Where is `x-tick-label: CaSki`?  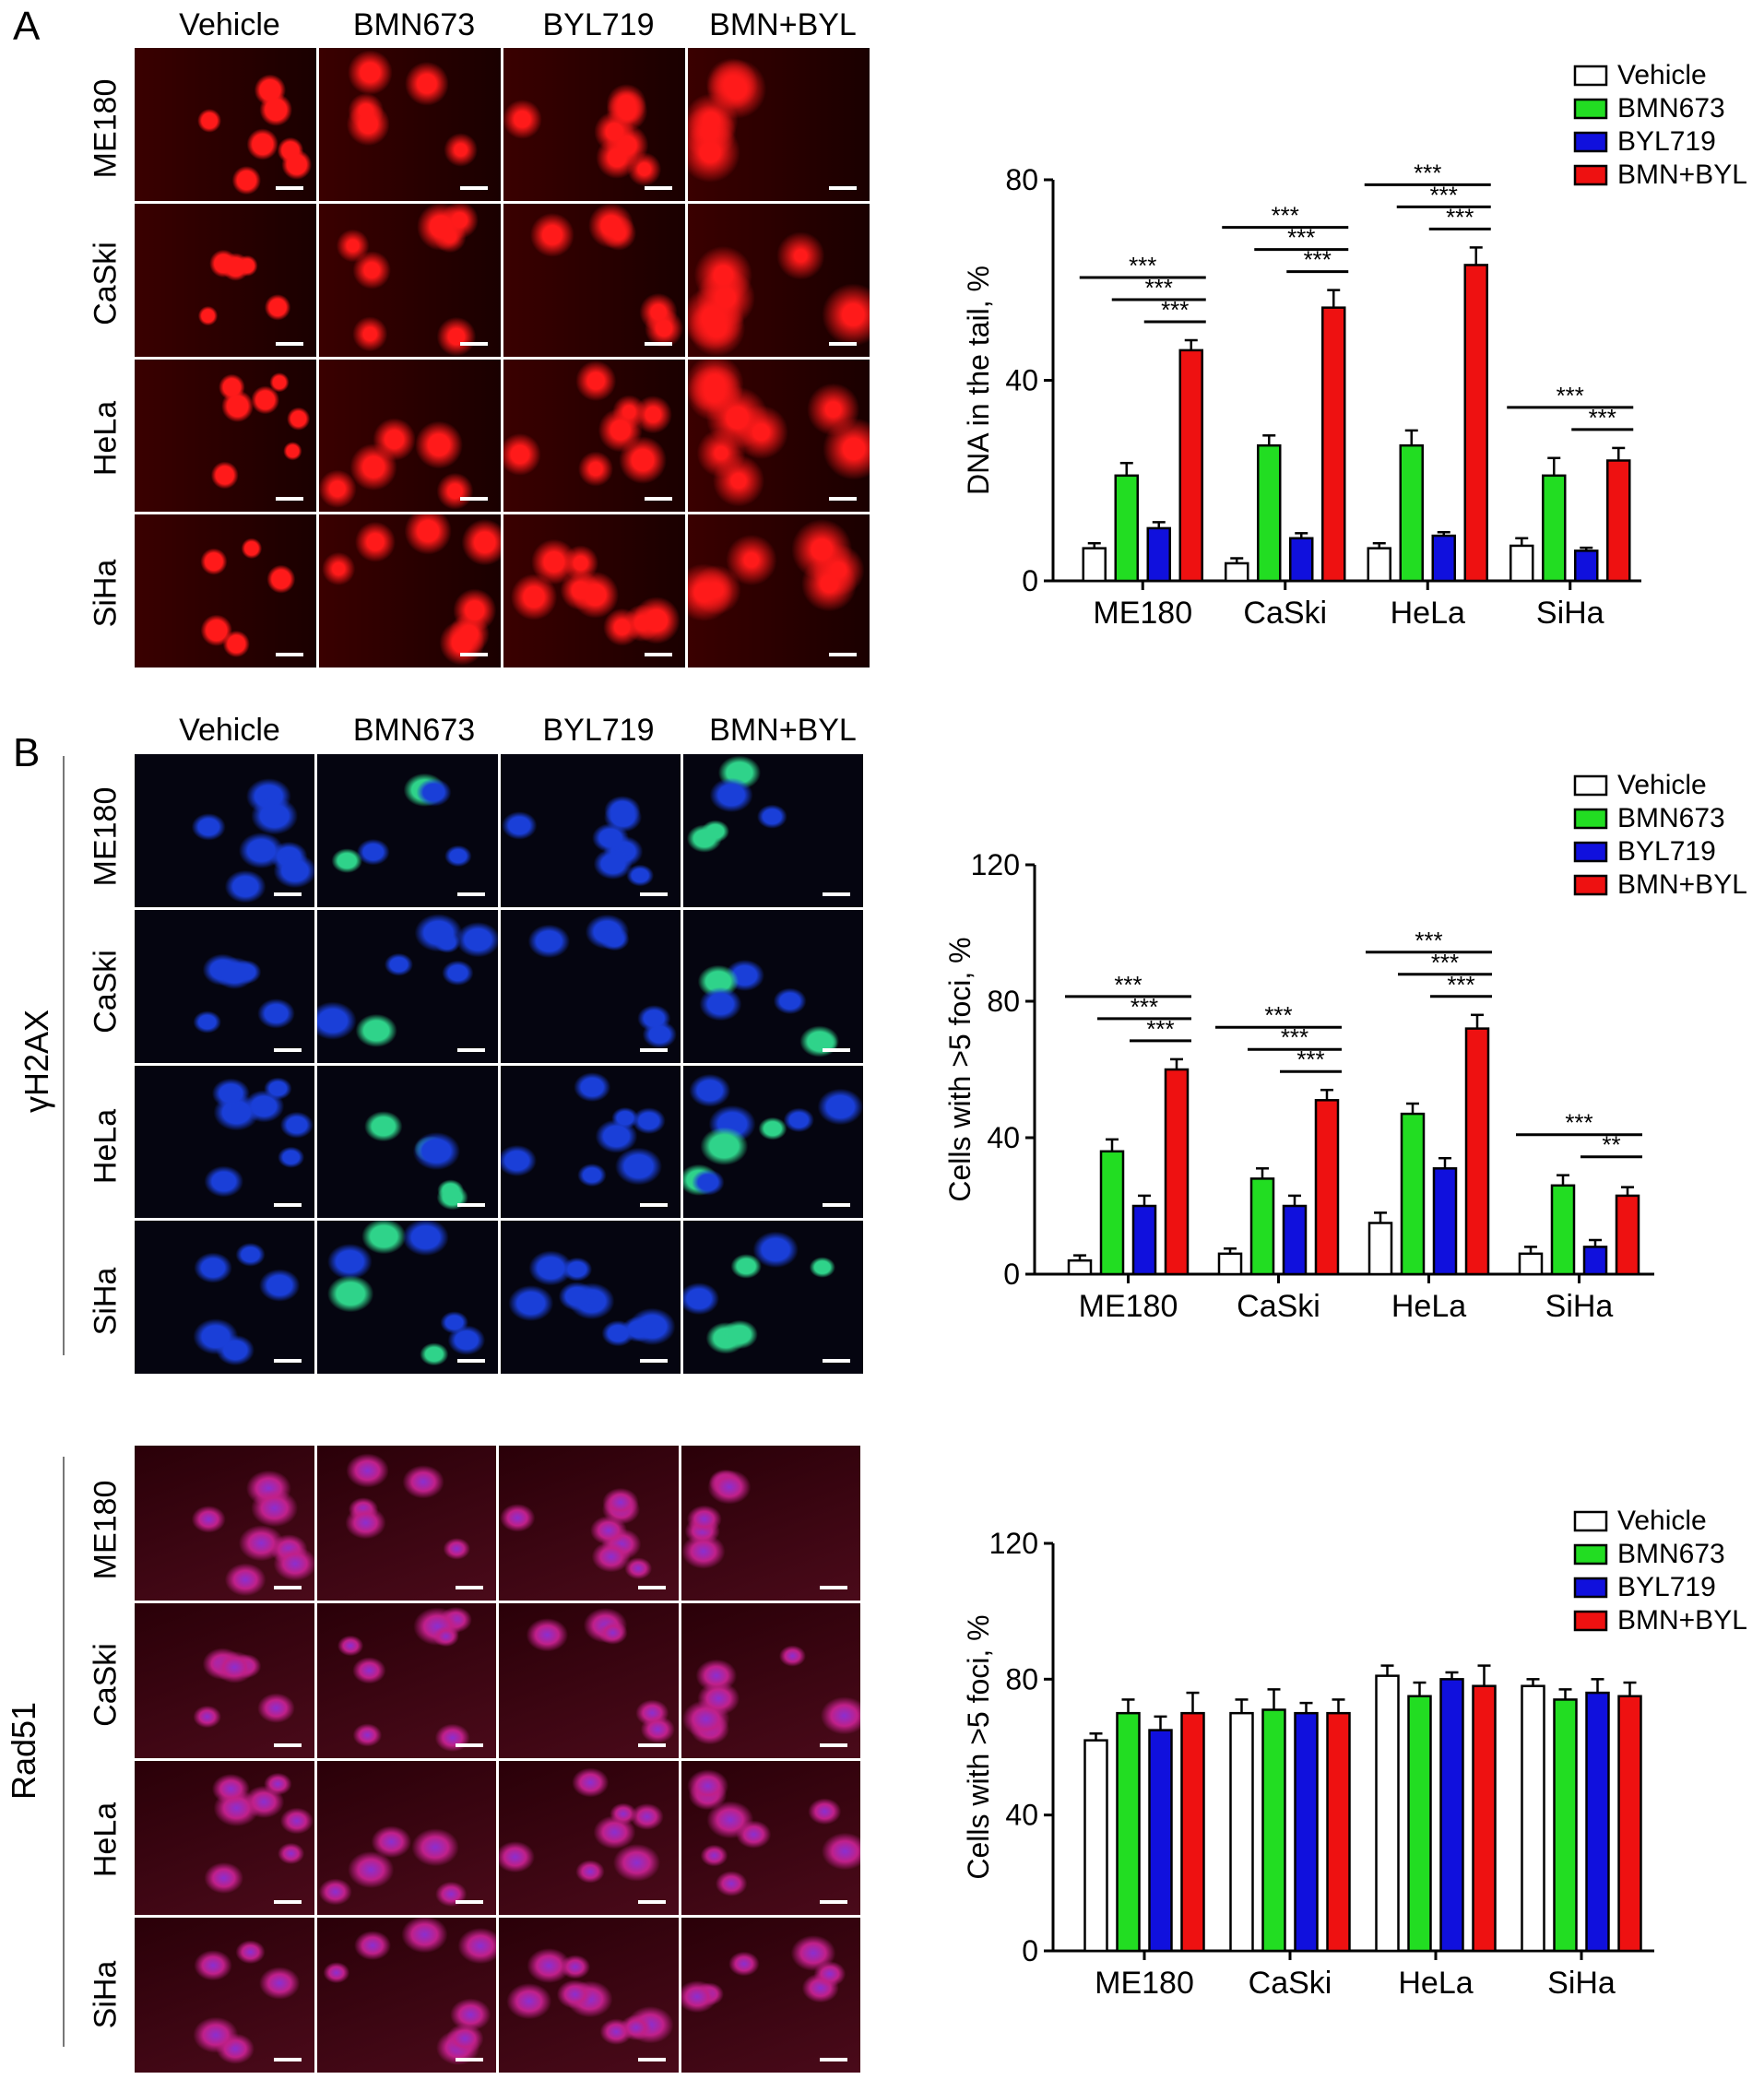
x-tick-label: CaSki is located at coordinates (1285, 614).